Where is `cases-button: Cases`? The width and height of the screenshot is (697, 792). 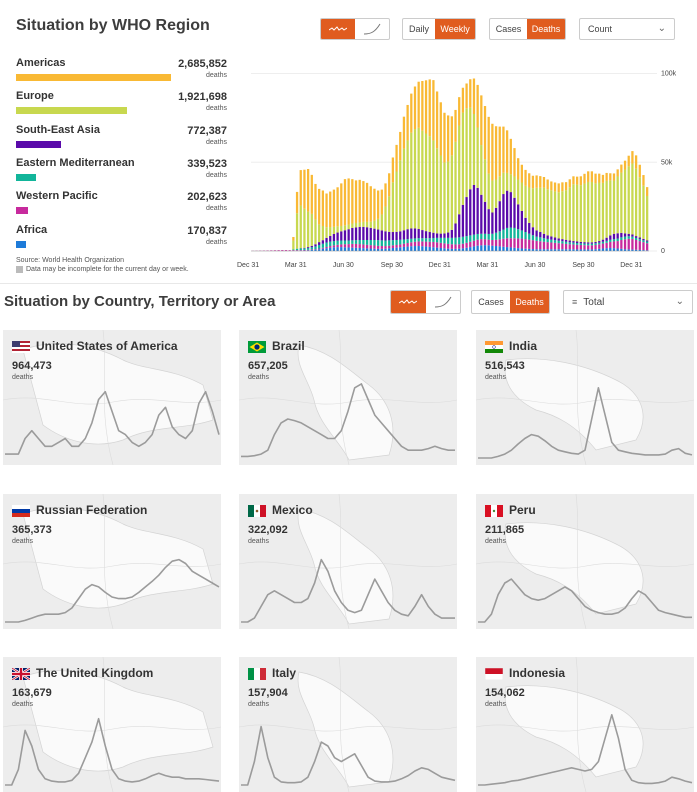 cases-button: Cases is located at coordinates (508, 29).